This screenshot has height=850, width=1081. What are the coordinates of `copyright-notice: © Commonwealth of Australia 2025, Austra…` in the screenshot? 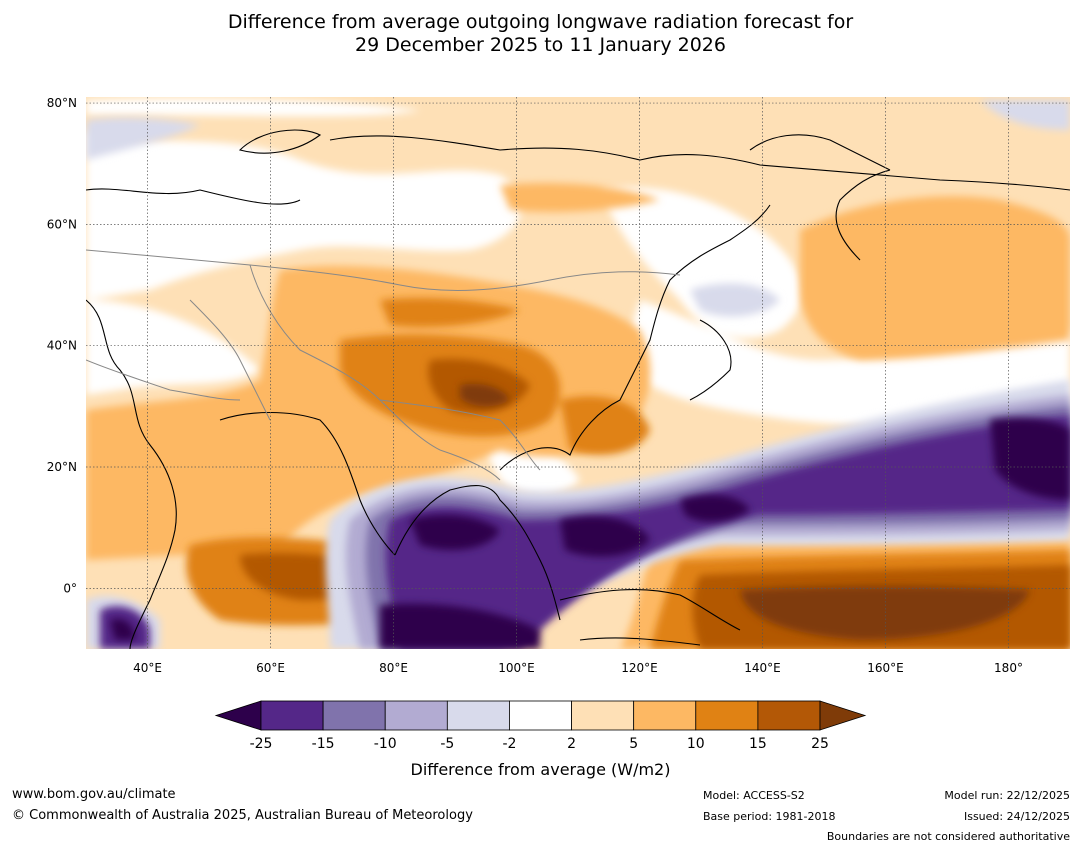 It's located at (242, 815).